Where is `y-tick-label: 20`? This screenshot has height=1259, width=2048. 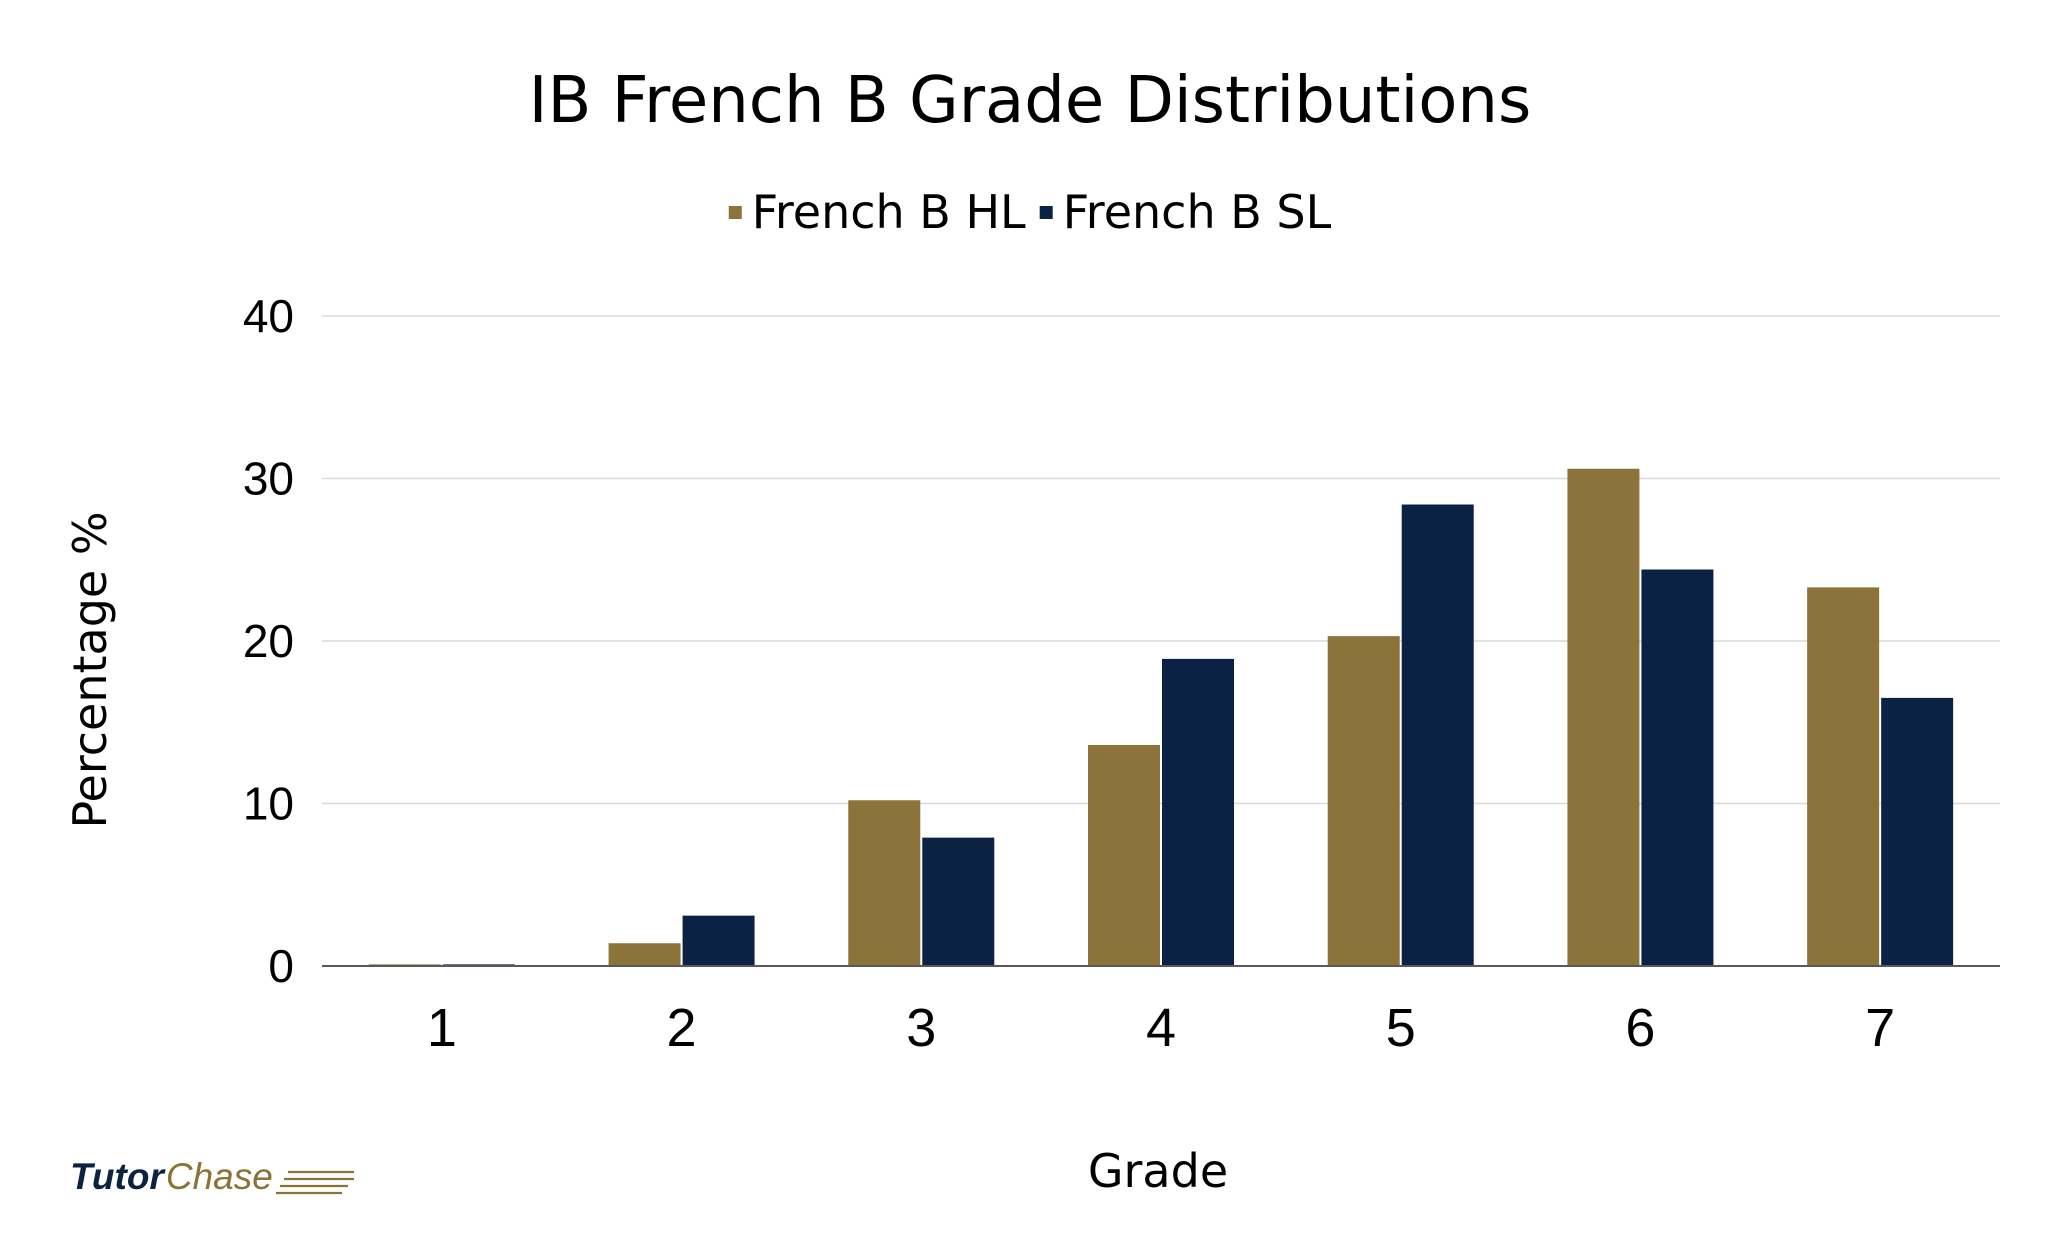
y-tick-label: 20 is located at coordinates (268, 641).